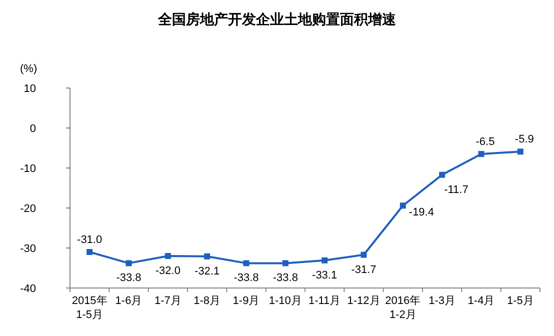 This screenshot has width=554, height=336. Describe the element at coordinates (28, 289) in the screenshot. I see `y-tick-label: -40` at that location.